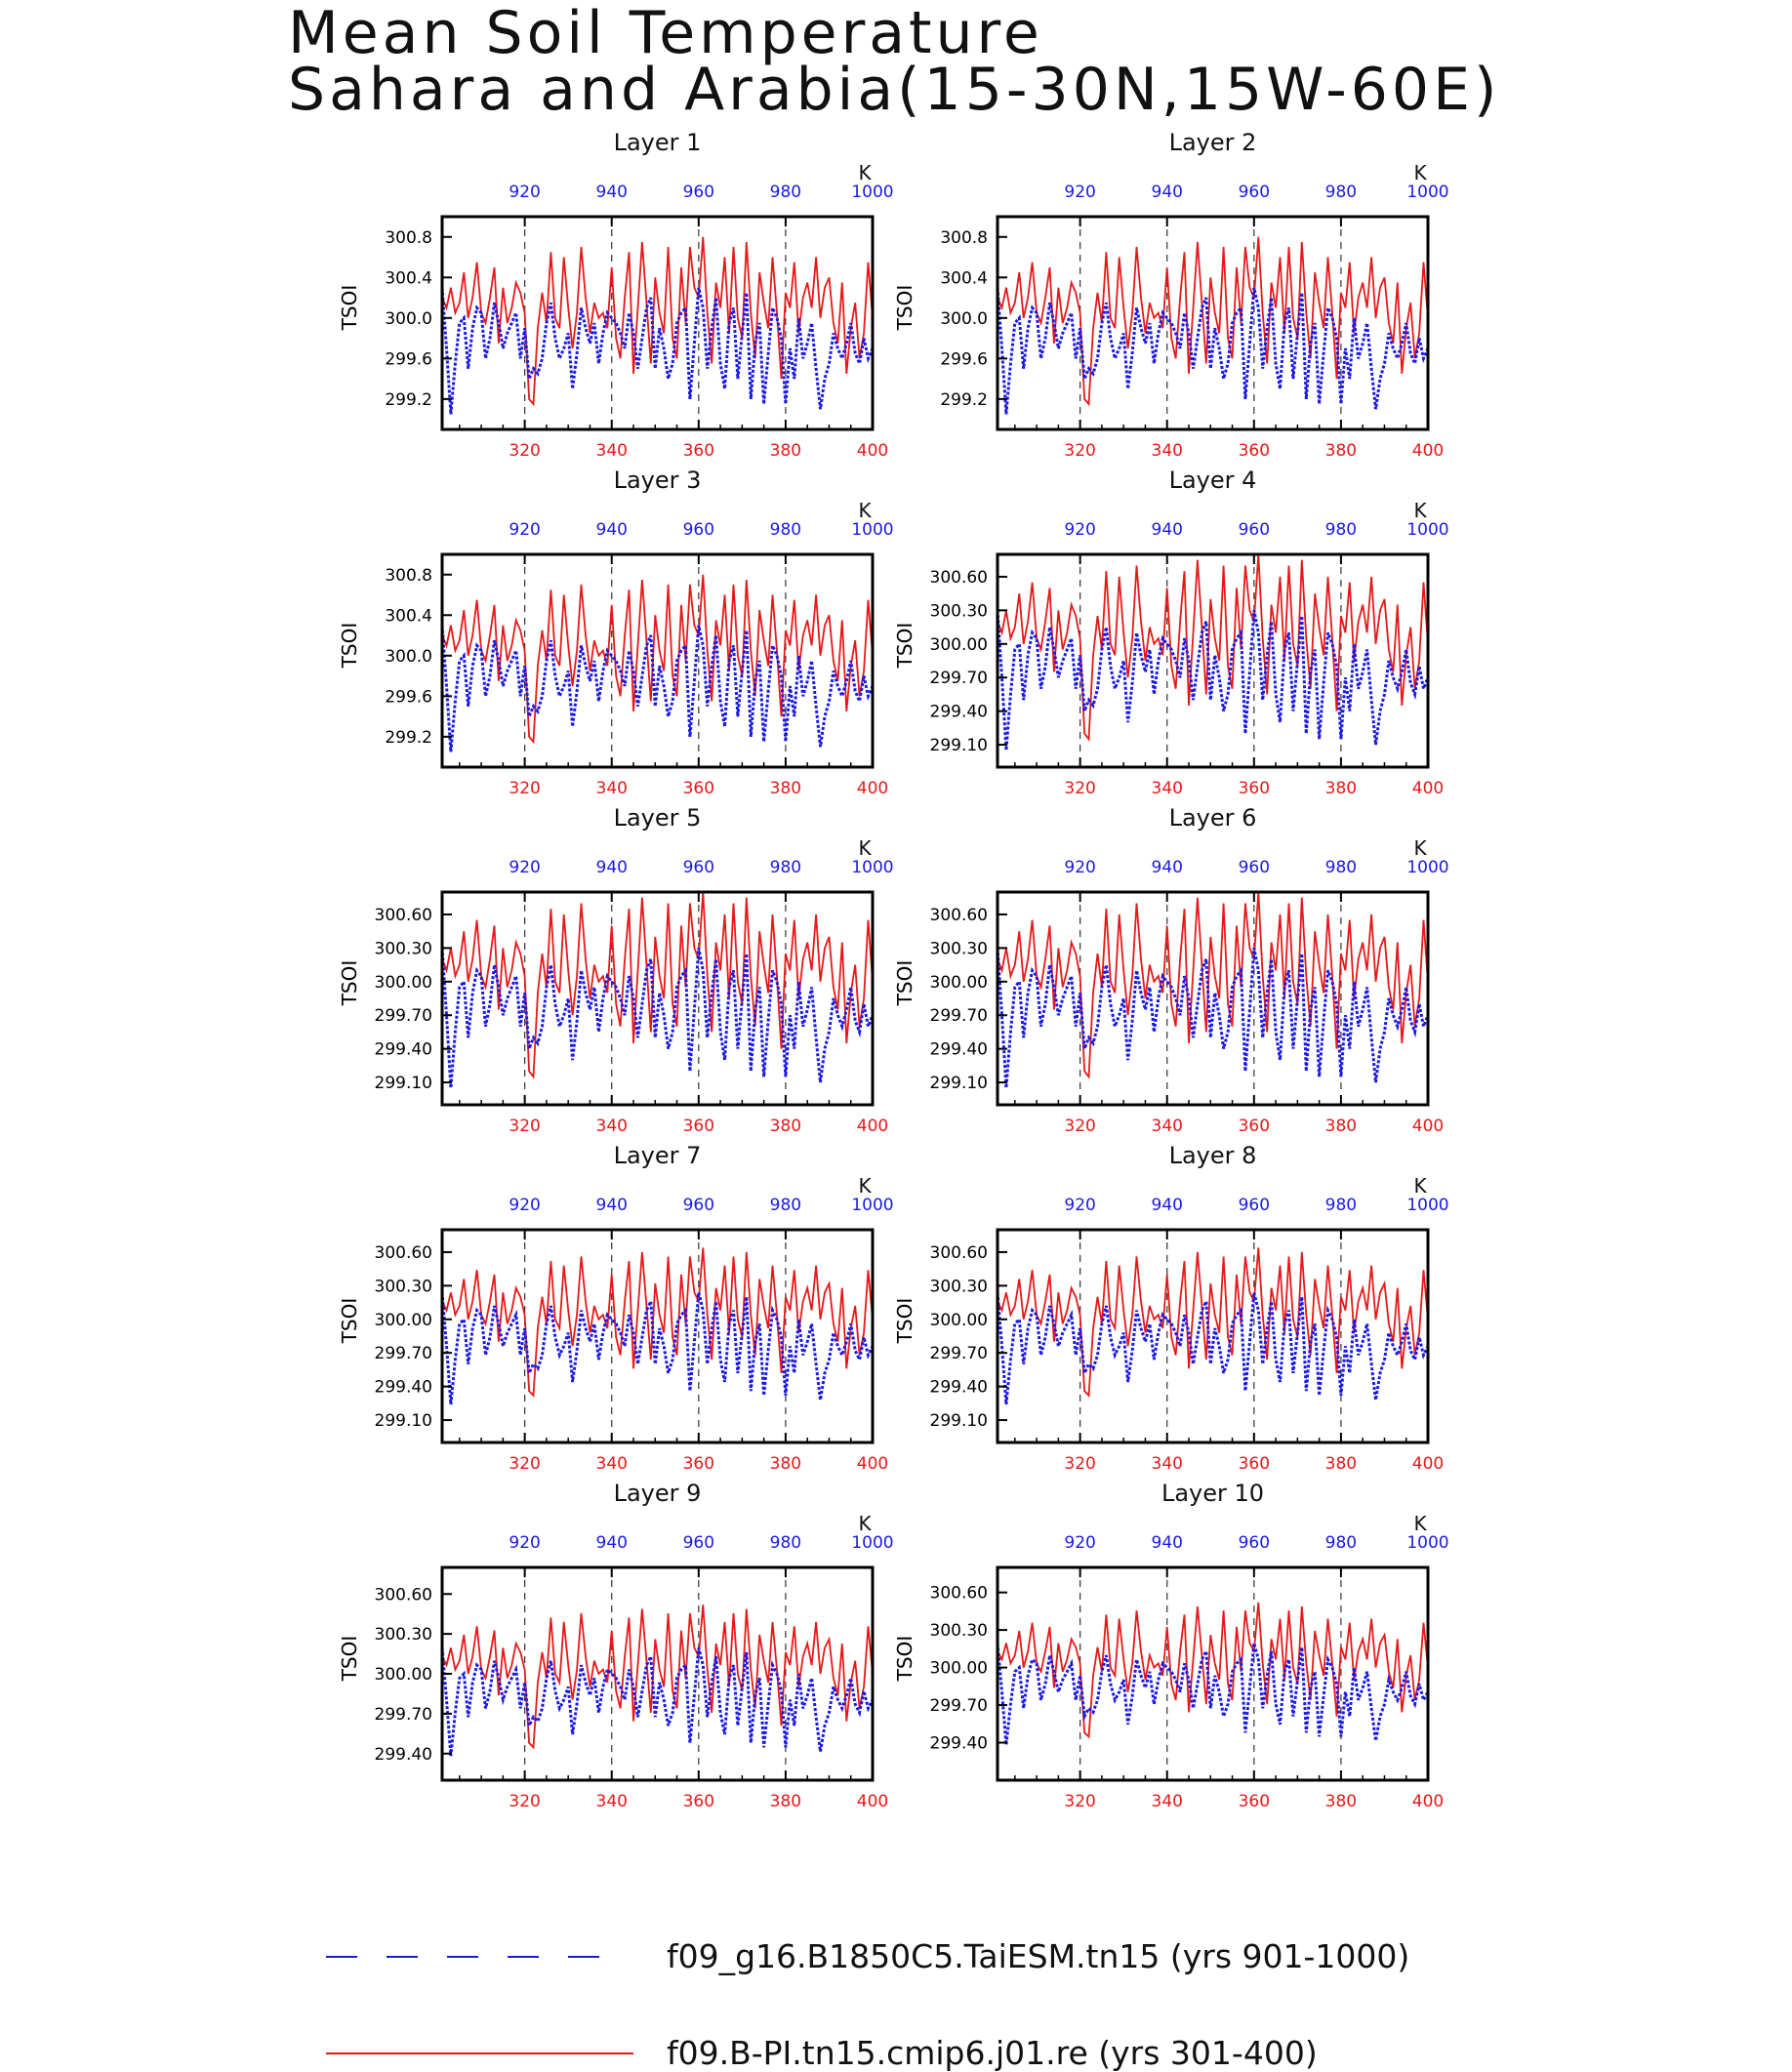 This screenshot has width=1792, height=2072. I want to click on panel-title: Layer 7, so click(658, 1155).